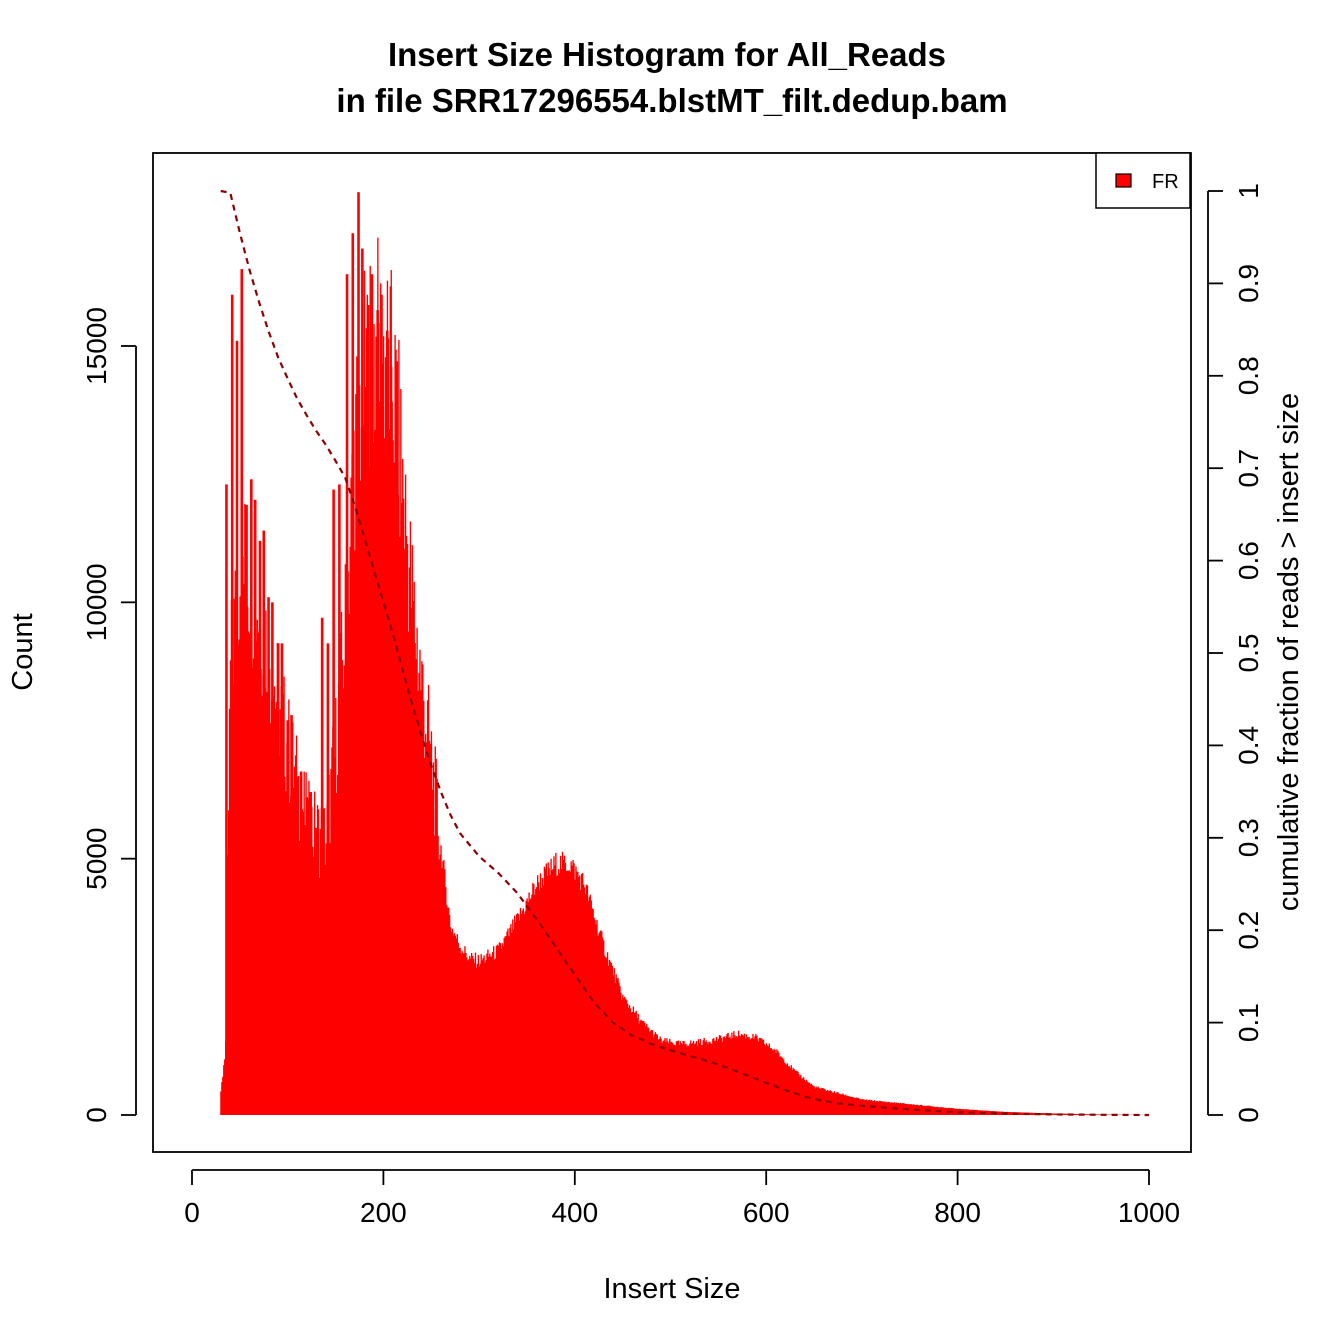 Image resolution: width=1344 pixels, height=1344 pixels. I want to click on x-tick-label: 1000, so click(1149, 1212).